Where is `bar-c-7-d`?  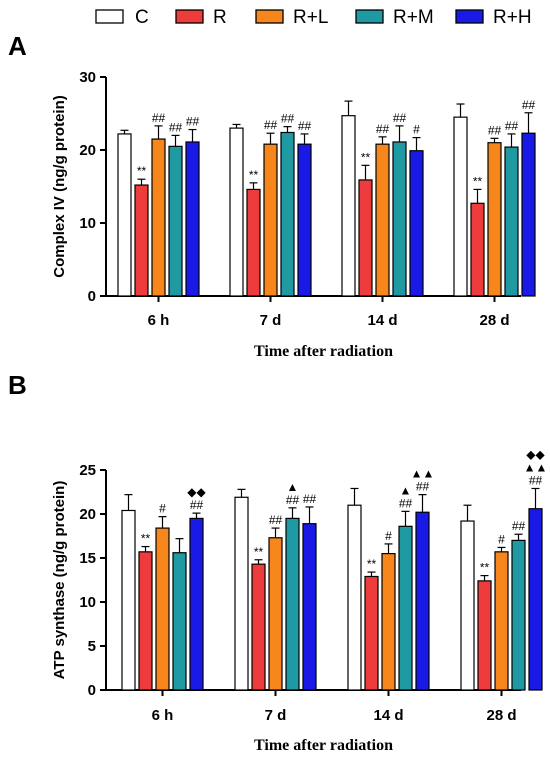
bar-c-7-d is located at coordinates (241, 593).